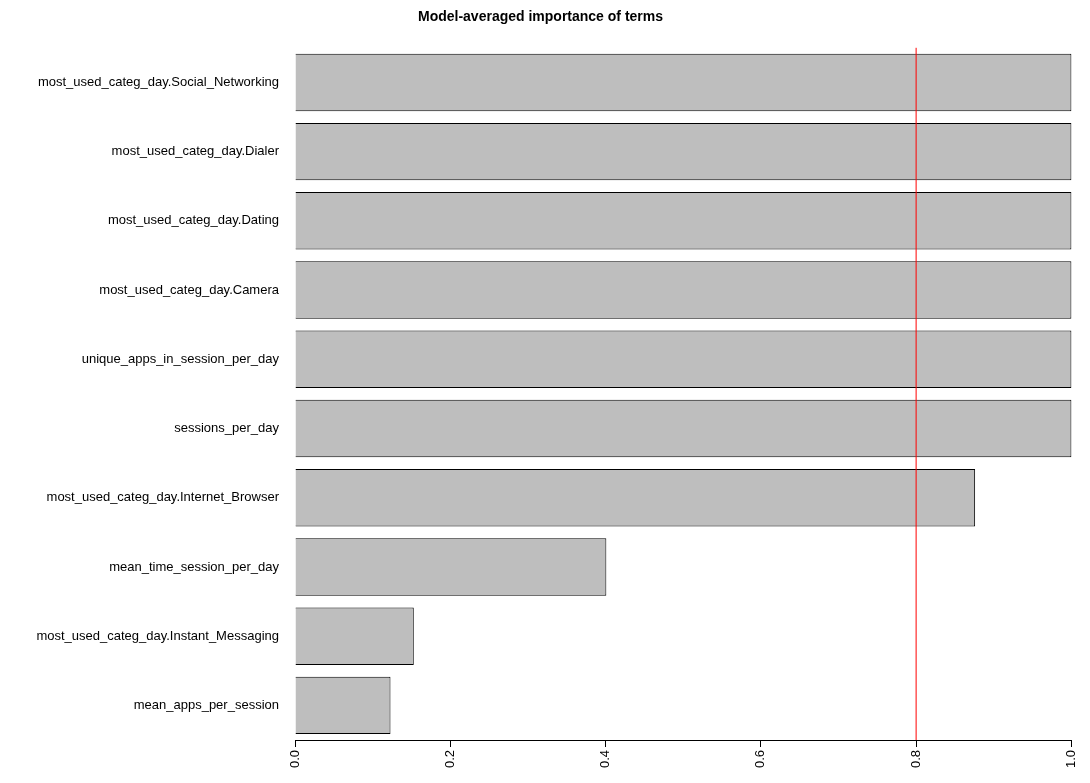  I want to click on y-tick-label: most_used_categ_day.Internet_Browser, so click(163, 497).